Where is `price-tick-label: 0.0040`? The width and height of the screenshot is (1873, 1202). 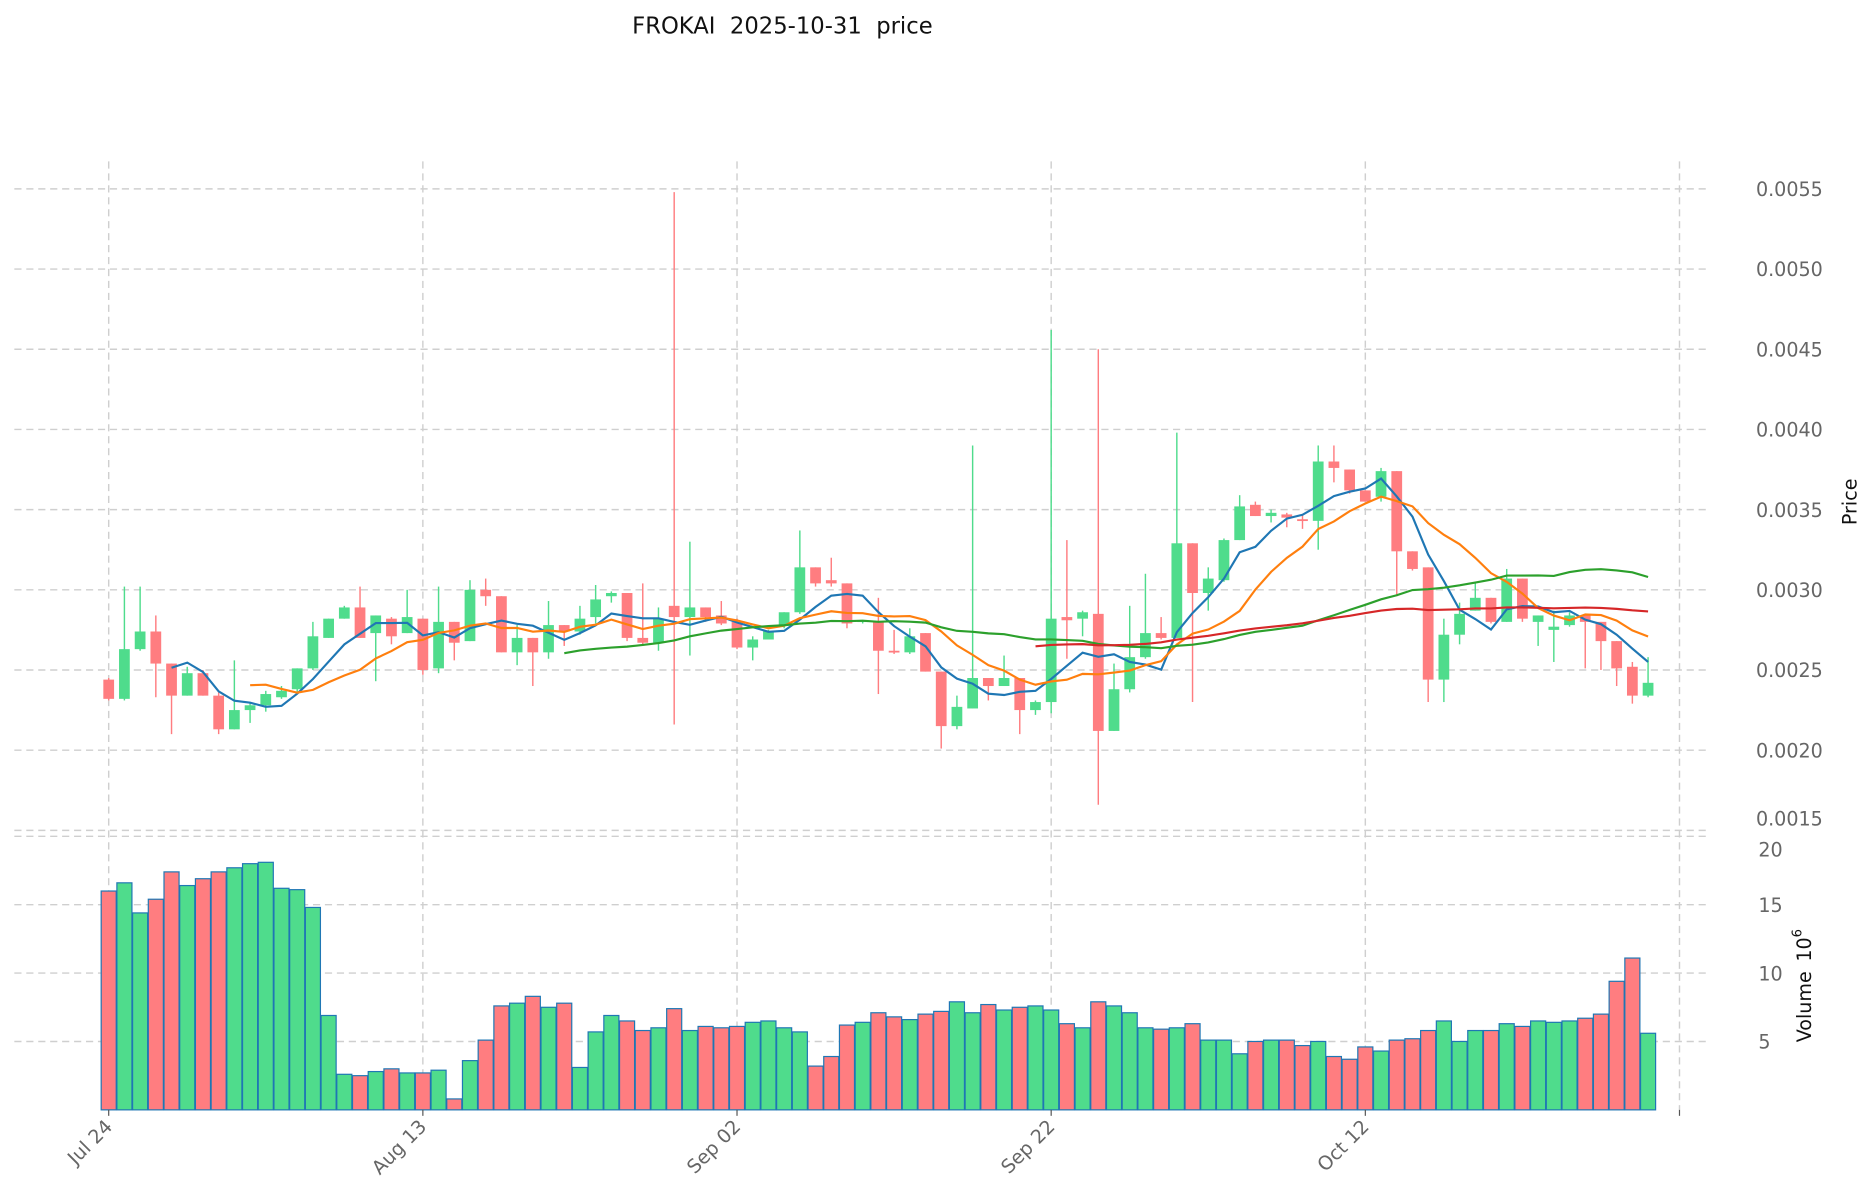
price-tick-label: 0.0040 is located at coordinates (1789, 430).